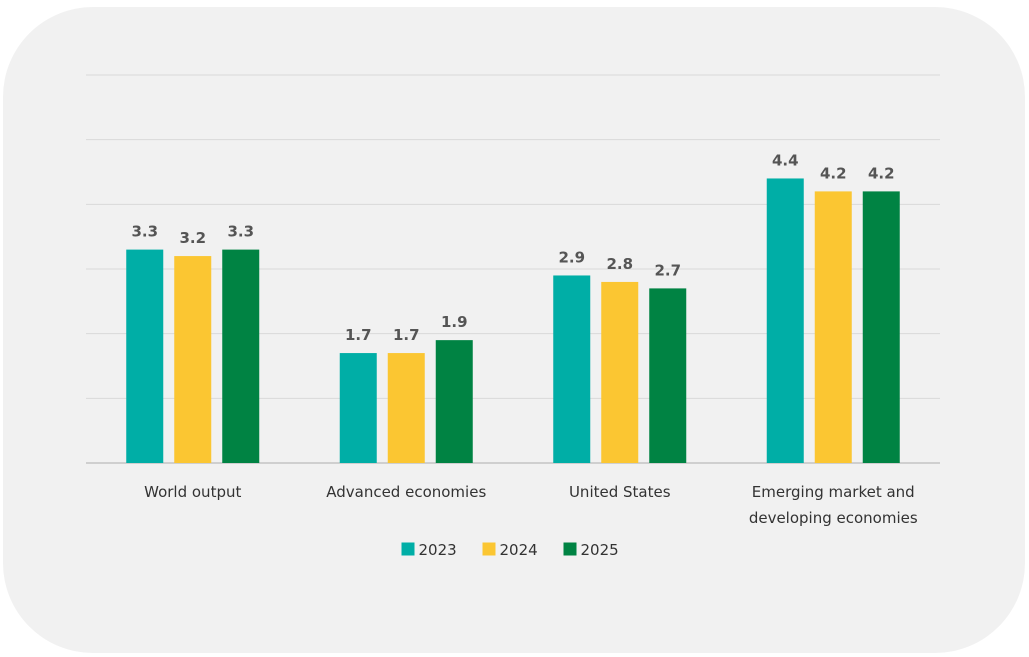  I want to click on data-label: 2.7, so click(667, 270).